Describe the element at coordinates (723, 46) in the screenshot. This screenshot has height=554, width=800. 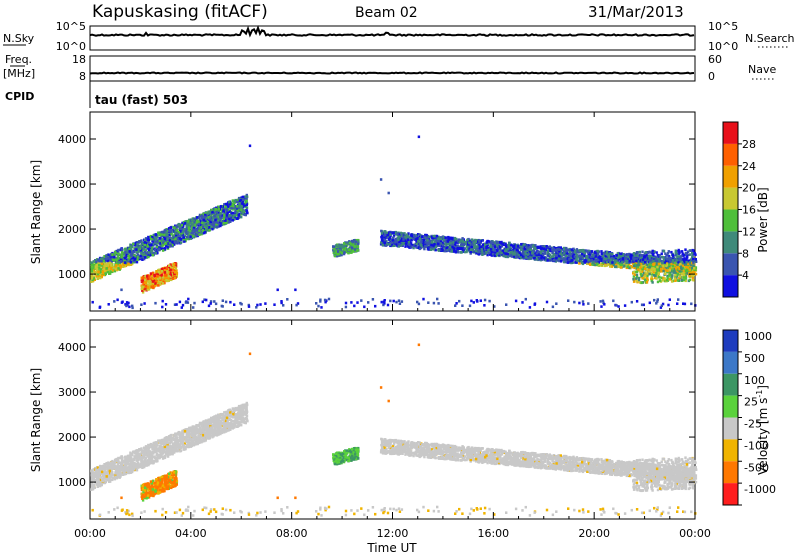
I see `nsearch-tick-bottom: 10^0` at that location.